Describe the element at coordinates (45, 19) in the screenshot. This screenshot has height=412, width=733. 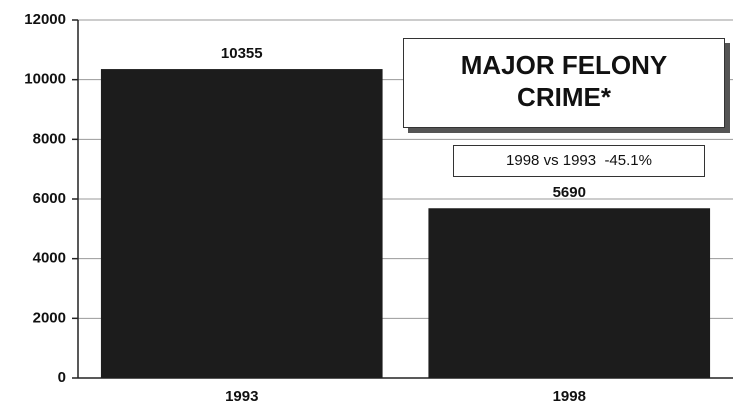
I see `y-tick-label: 12000` at that location.